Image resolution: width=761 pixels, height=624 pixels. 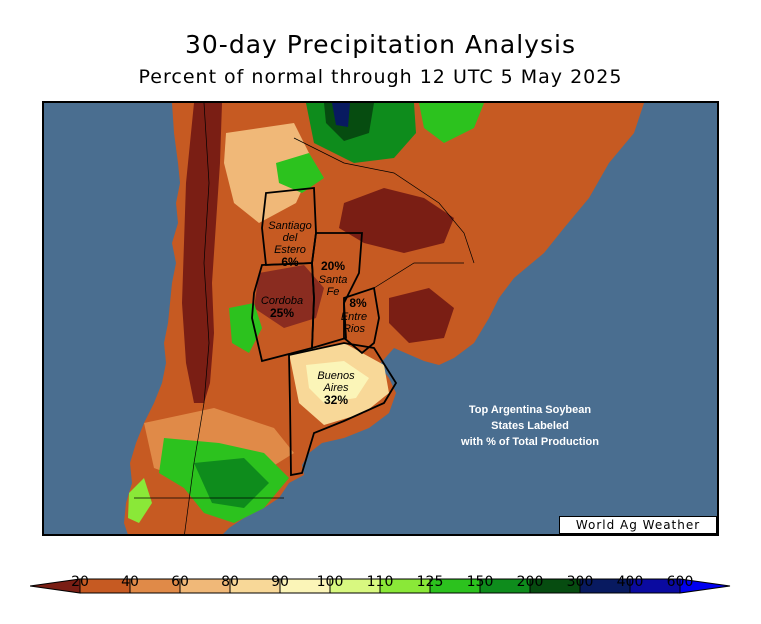 What do you see at coordinates (580, 582) in the screenshot?
I see `legend-tick-label: 300` at bounding box center [580, 582].